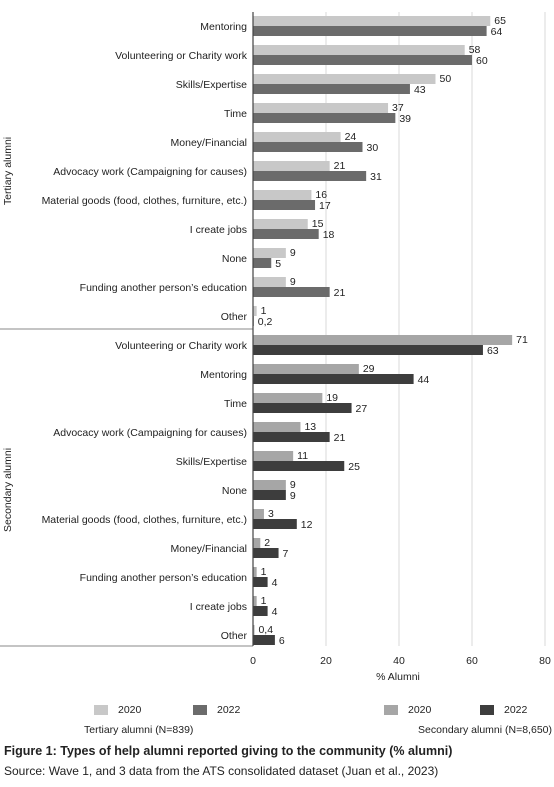  I want to click on x-tick-label: 0, so click(253, 661).